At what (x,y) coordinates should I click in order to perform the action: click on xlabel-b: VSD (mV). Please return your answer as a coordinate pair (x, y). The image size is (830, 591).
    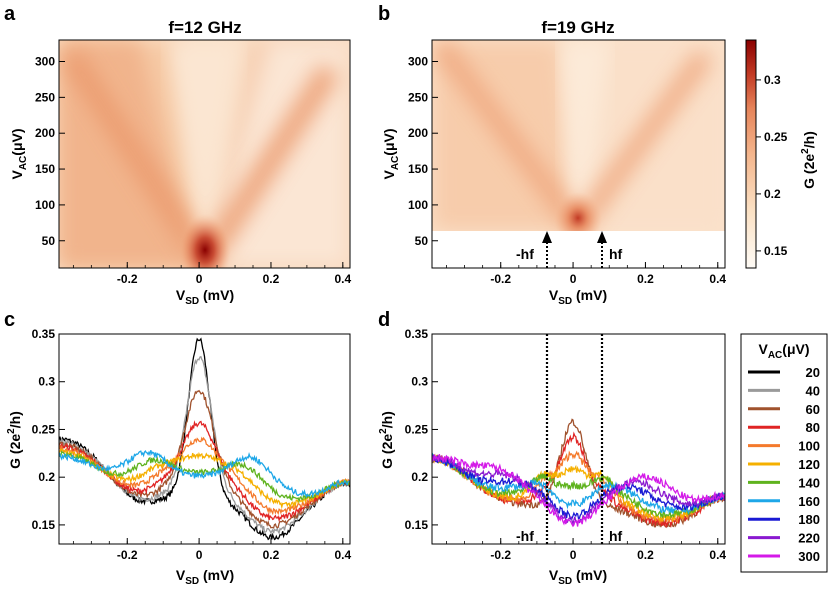
    Looking at the image, I should click on (578, 297).